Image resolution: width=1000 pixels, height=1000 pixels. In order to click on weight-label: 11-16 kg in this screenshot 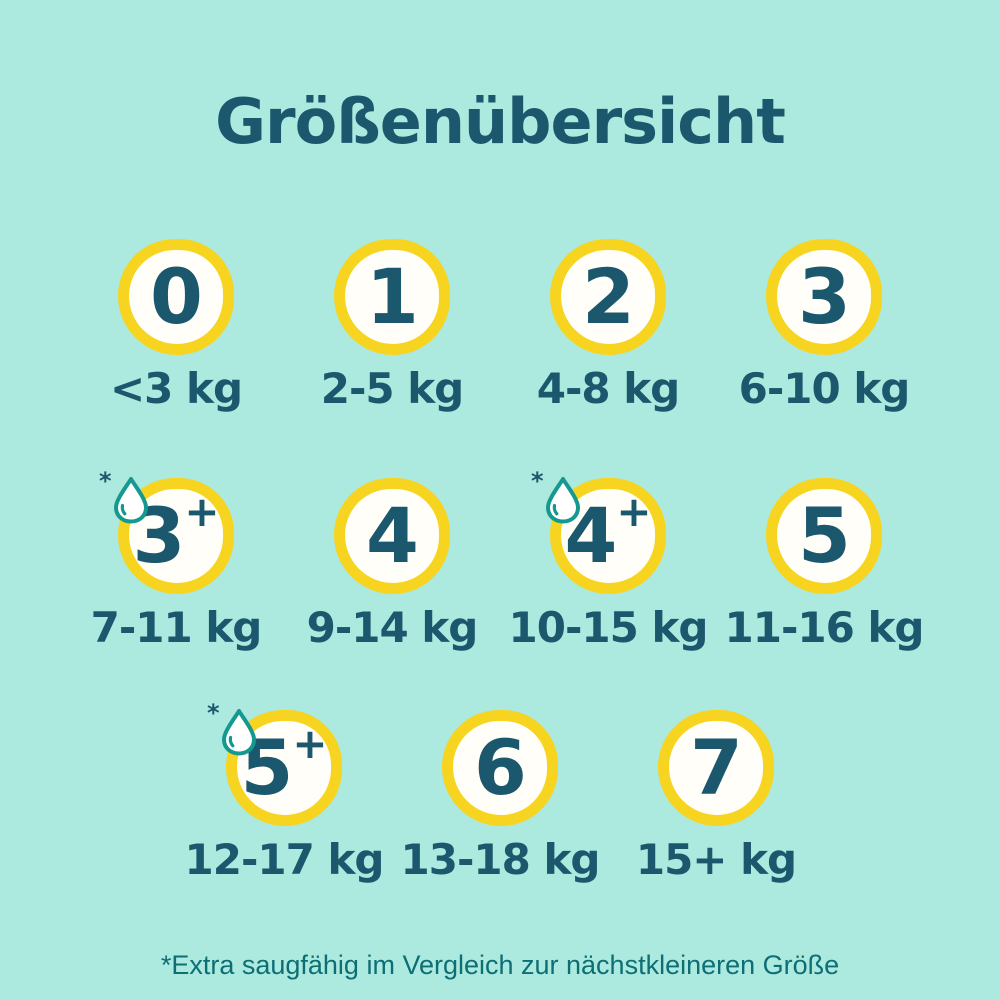, I will do `click(824, 627)`.